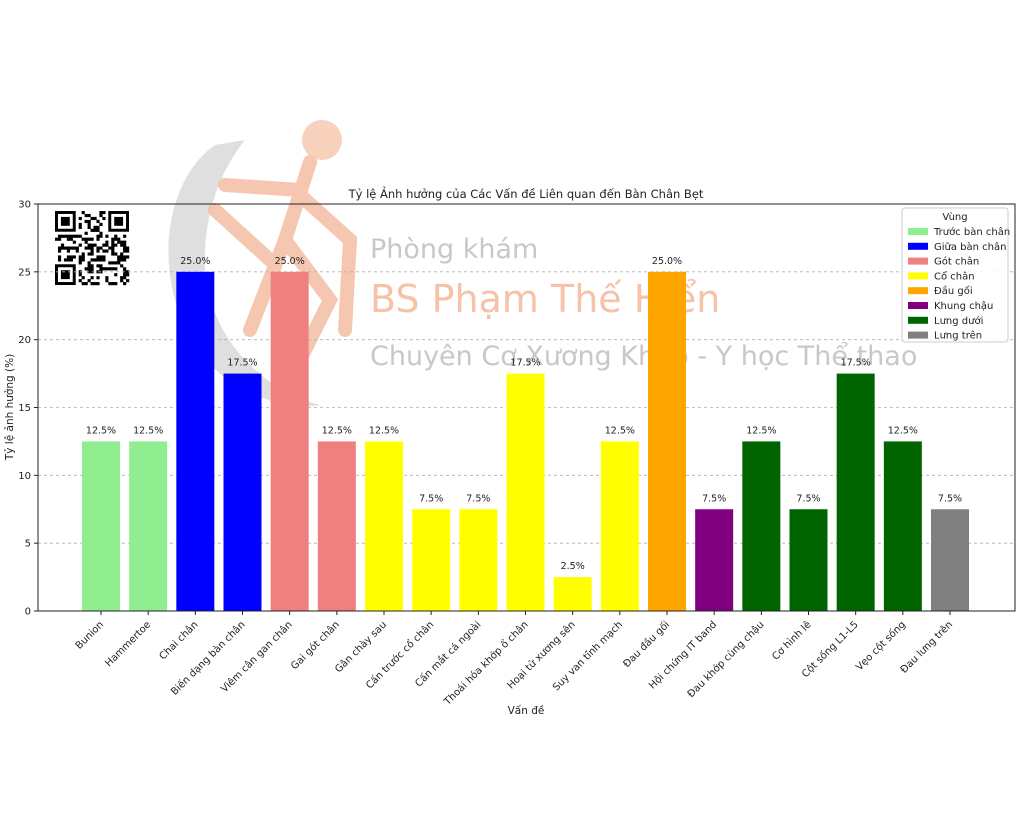  I want to click on y-tick-label-5: 5, so click(28, 544).